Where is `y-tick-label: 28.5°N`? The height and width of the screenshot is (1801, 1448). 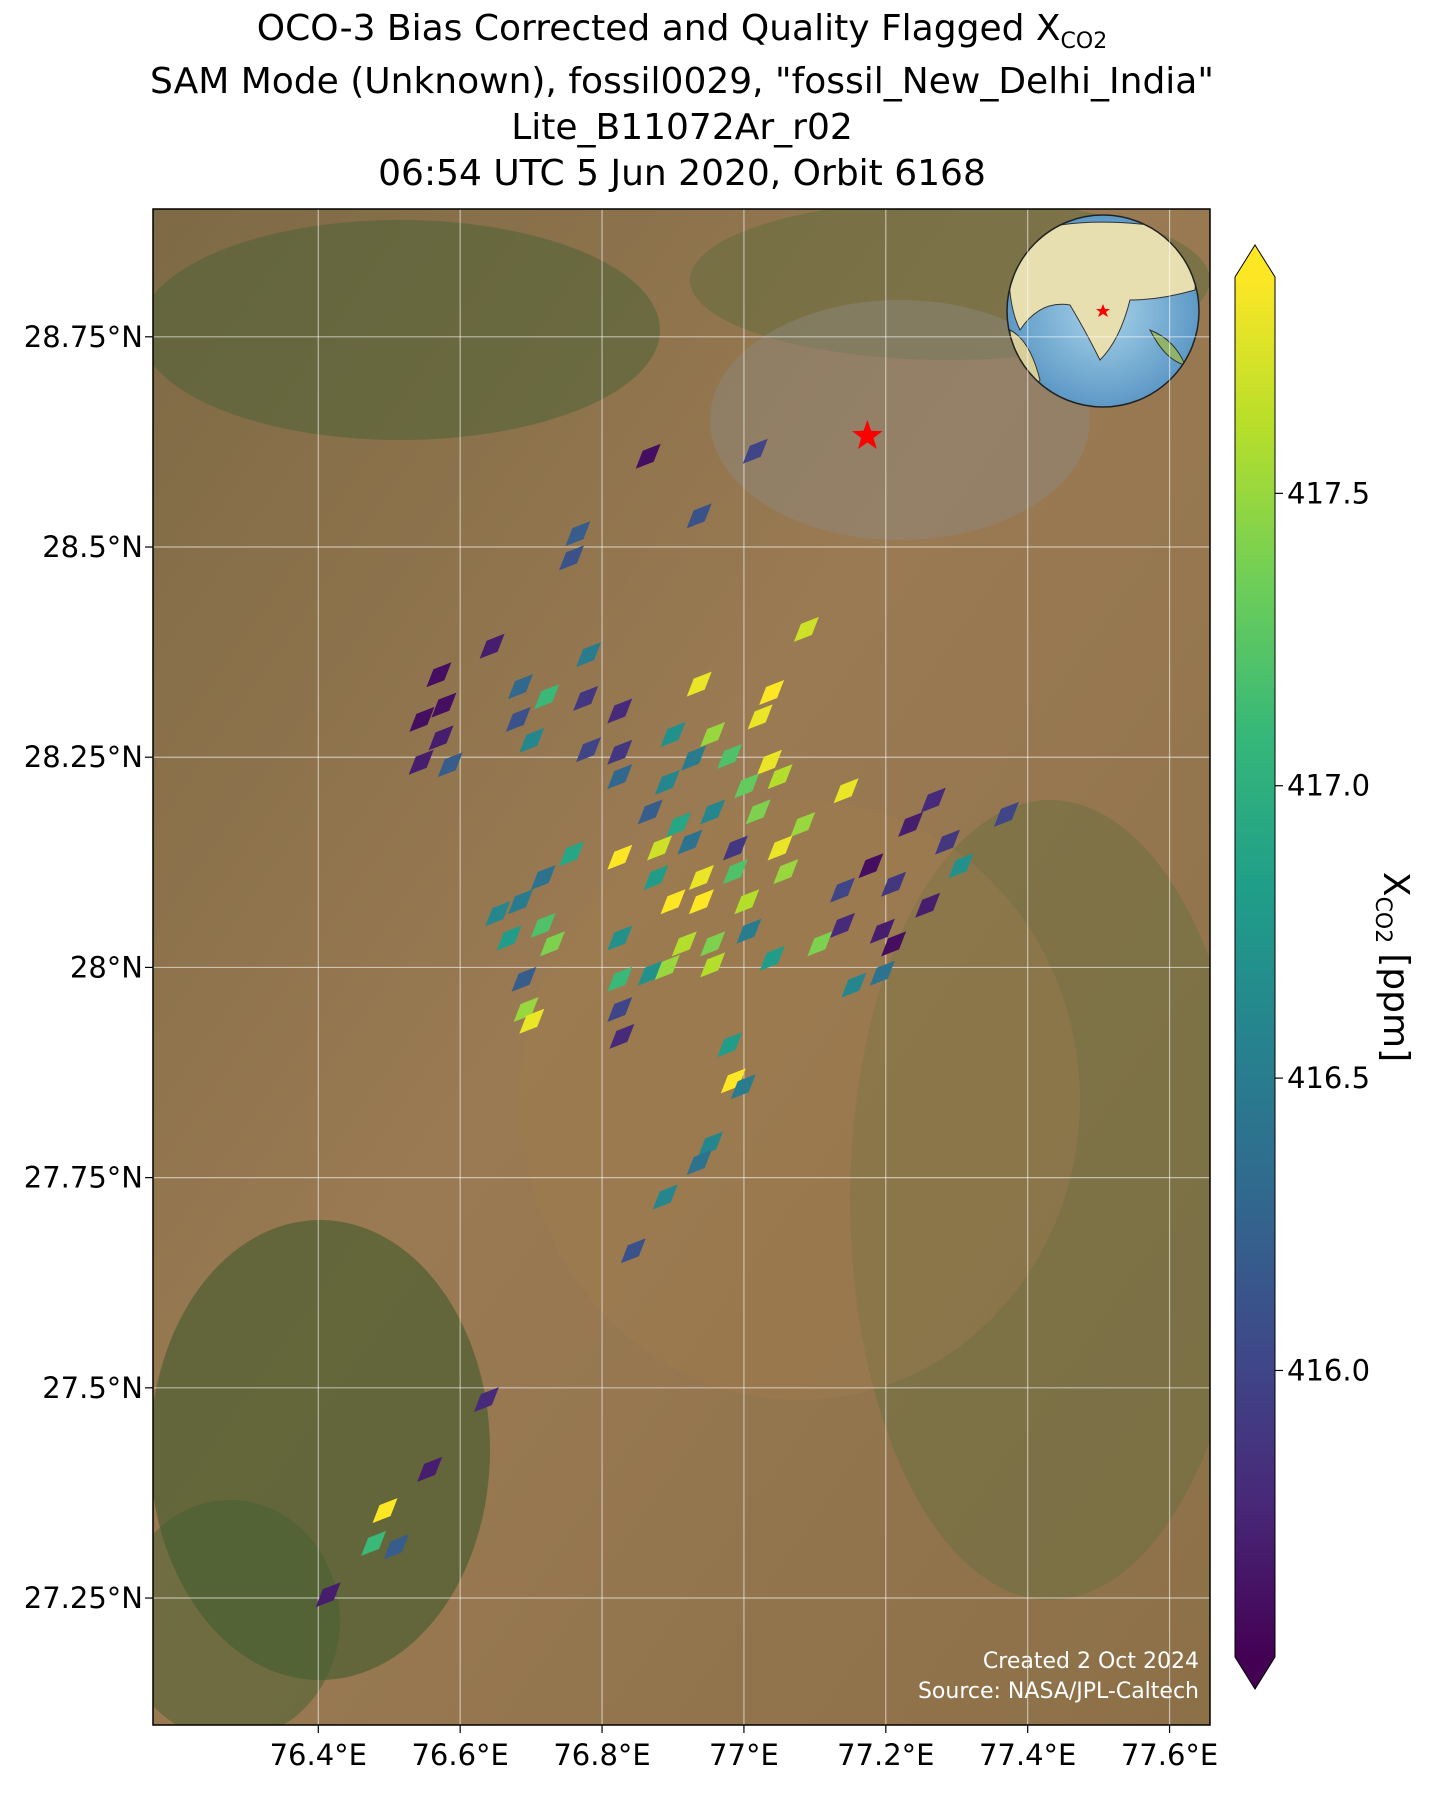 y-tick-label: 28.5°N is located at coordinates (92, 547).